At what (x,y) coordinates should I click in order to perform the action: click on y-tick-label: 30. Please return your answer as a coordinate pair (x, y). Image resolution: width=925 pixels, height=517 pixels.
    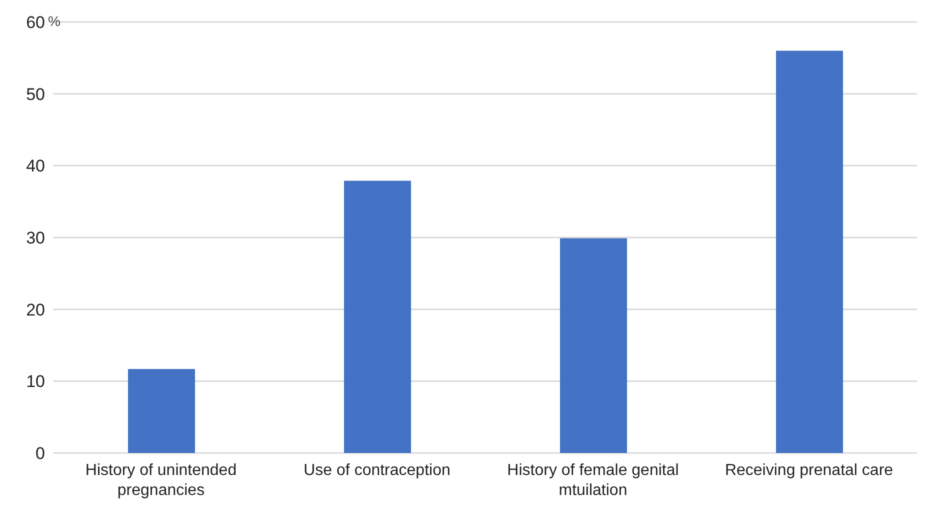
    Looking at the image, I should click on (35, 238).